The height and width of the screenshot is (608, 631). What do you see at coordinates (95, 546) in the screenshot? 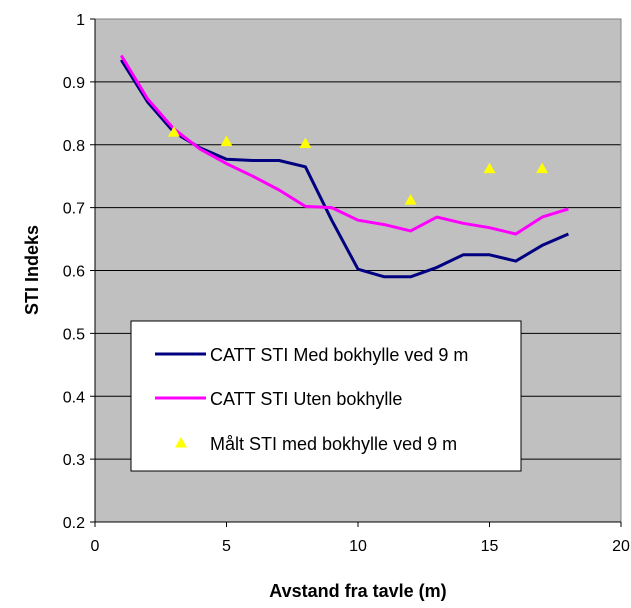
I see `x-tick-label: 0` at bounding box center [95, 546].